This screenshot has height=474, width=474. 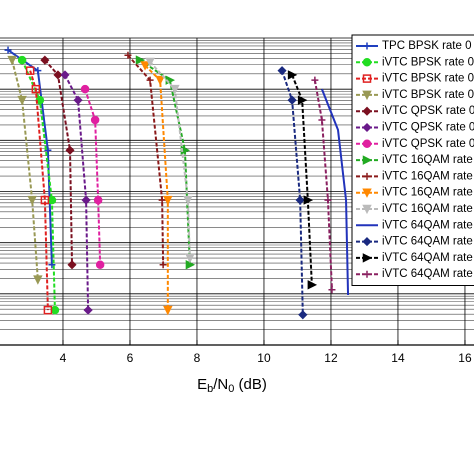 What do you see at coordinates (210, 389) in the screenshot?
I see `x-label-part: b` at bounding box center [210, 389].